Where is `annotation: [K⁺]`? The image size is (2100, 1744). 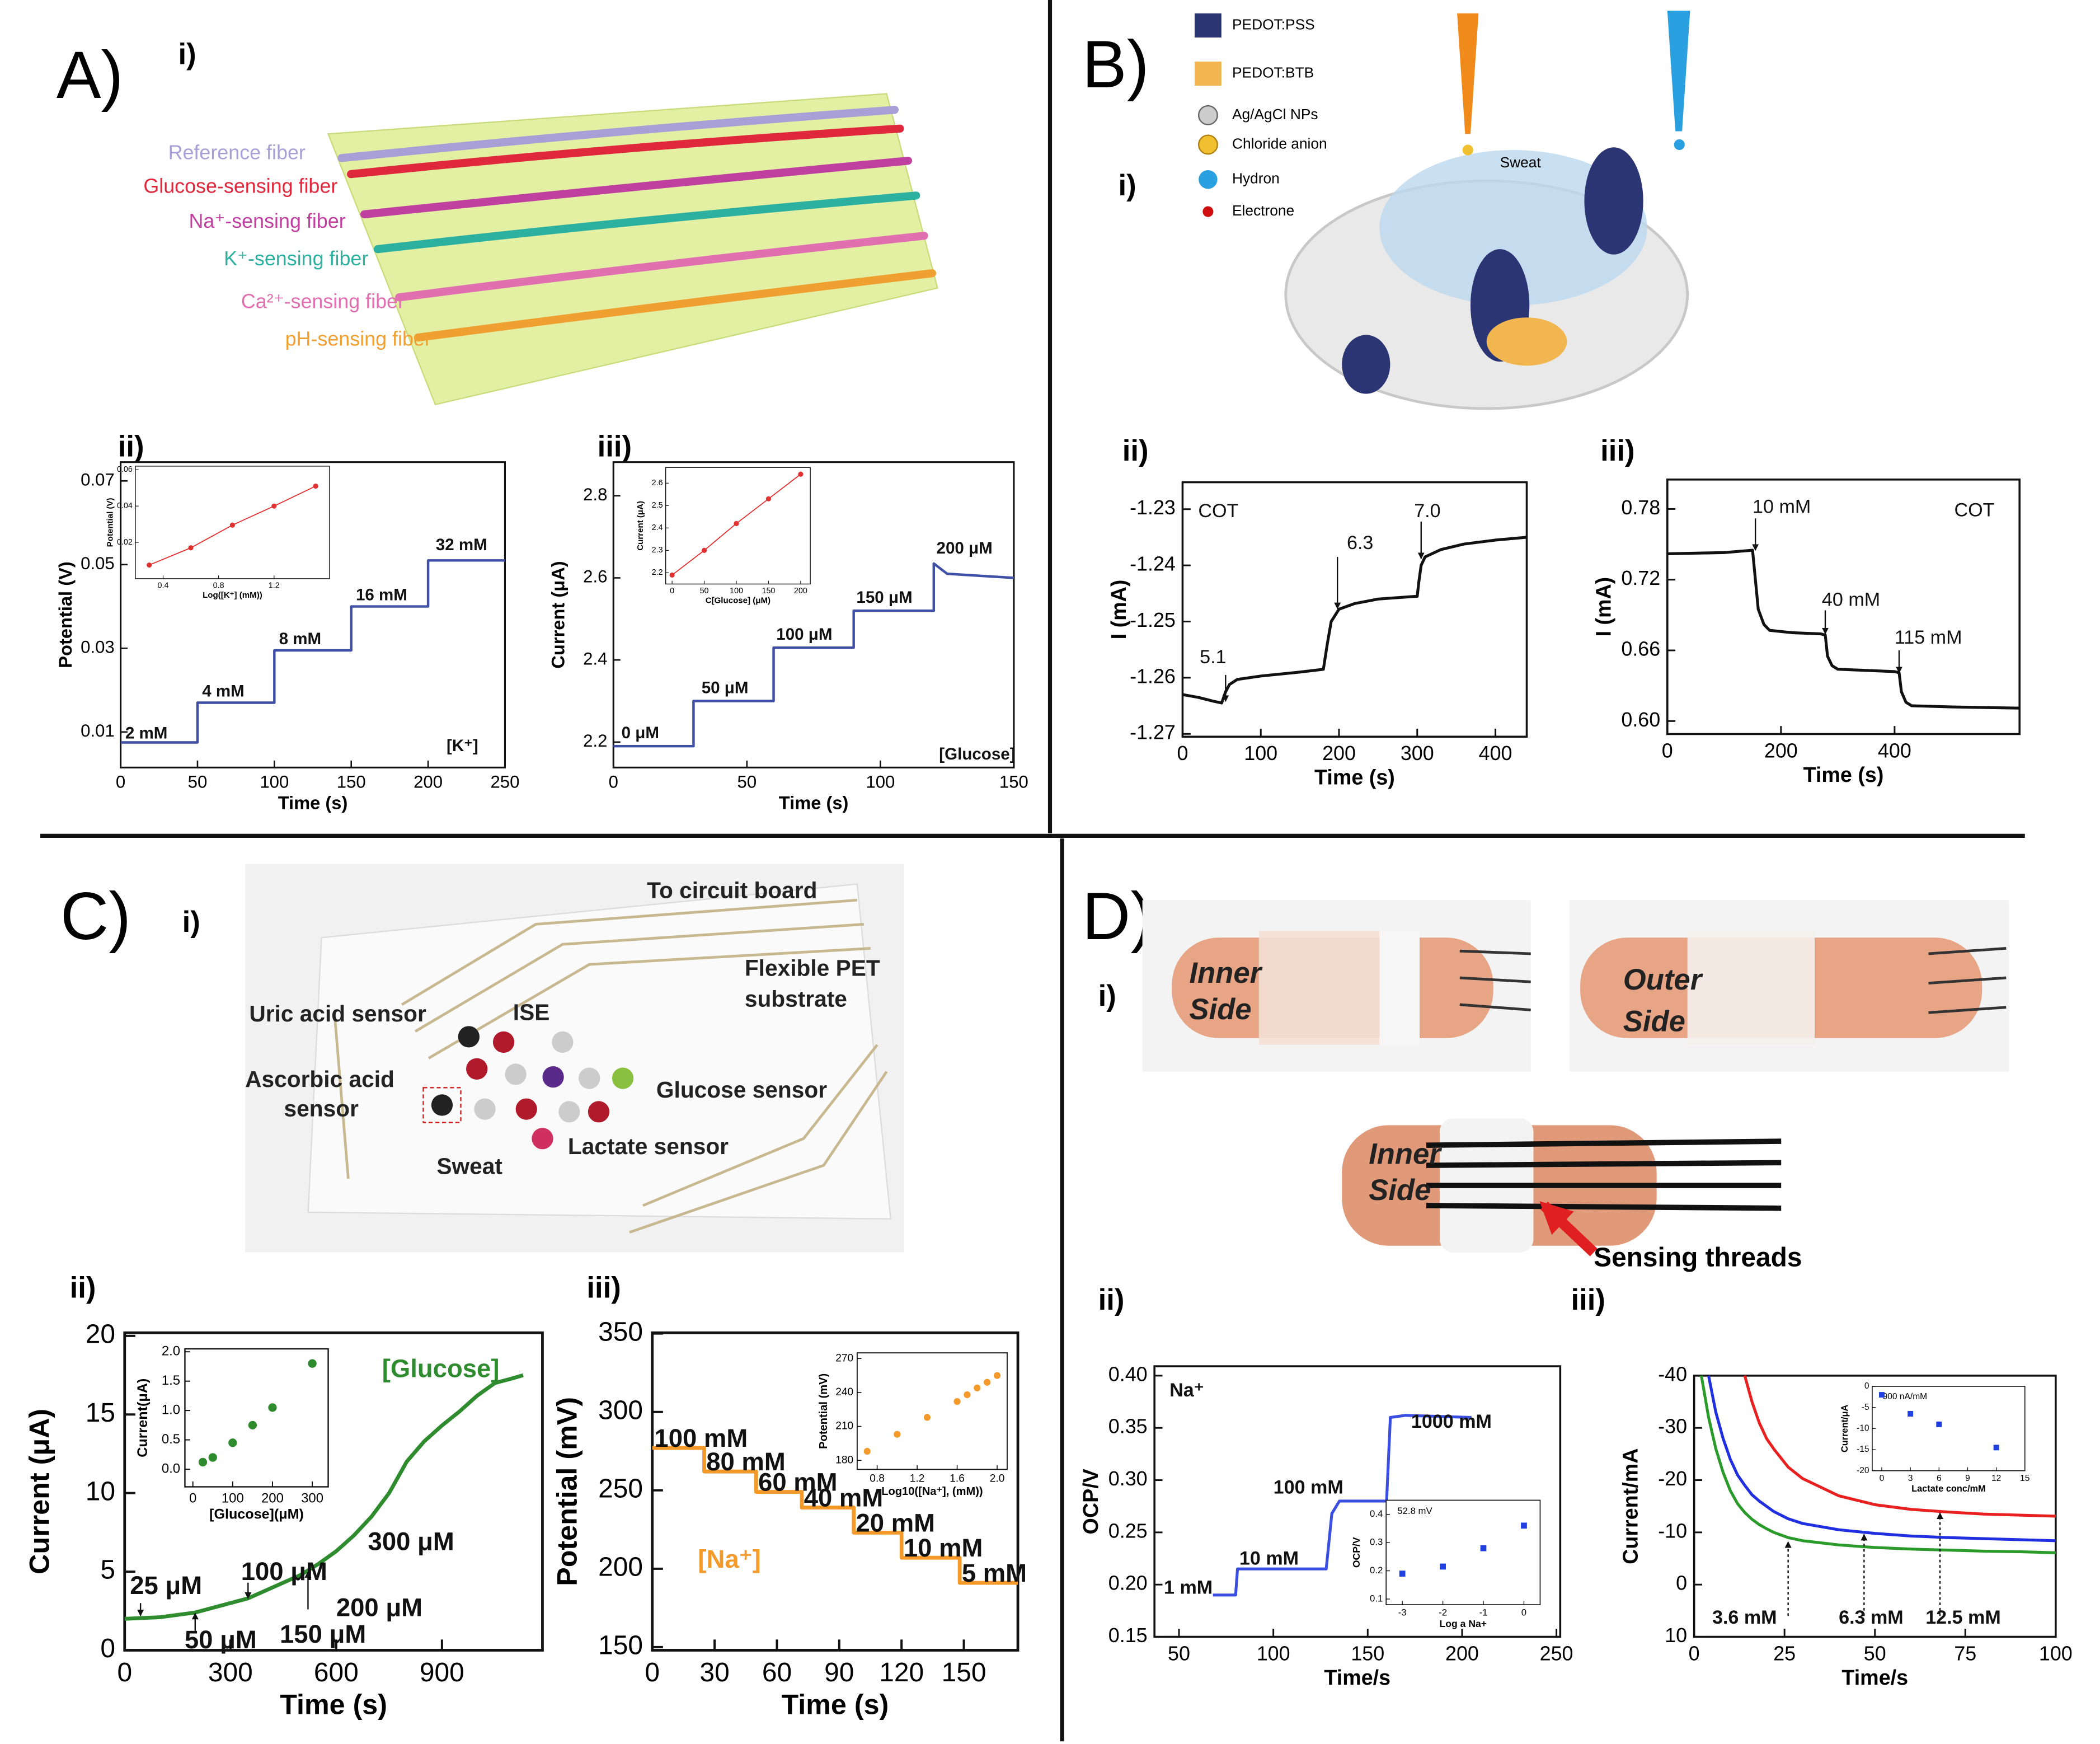 annotation: [K⁺] is located at coordinates (463, 746).